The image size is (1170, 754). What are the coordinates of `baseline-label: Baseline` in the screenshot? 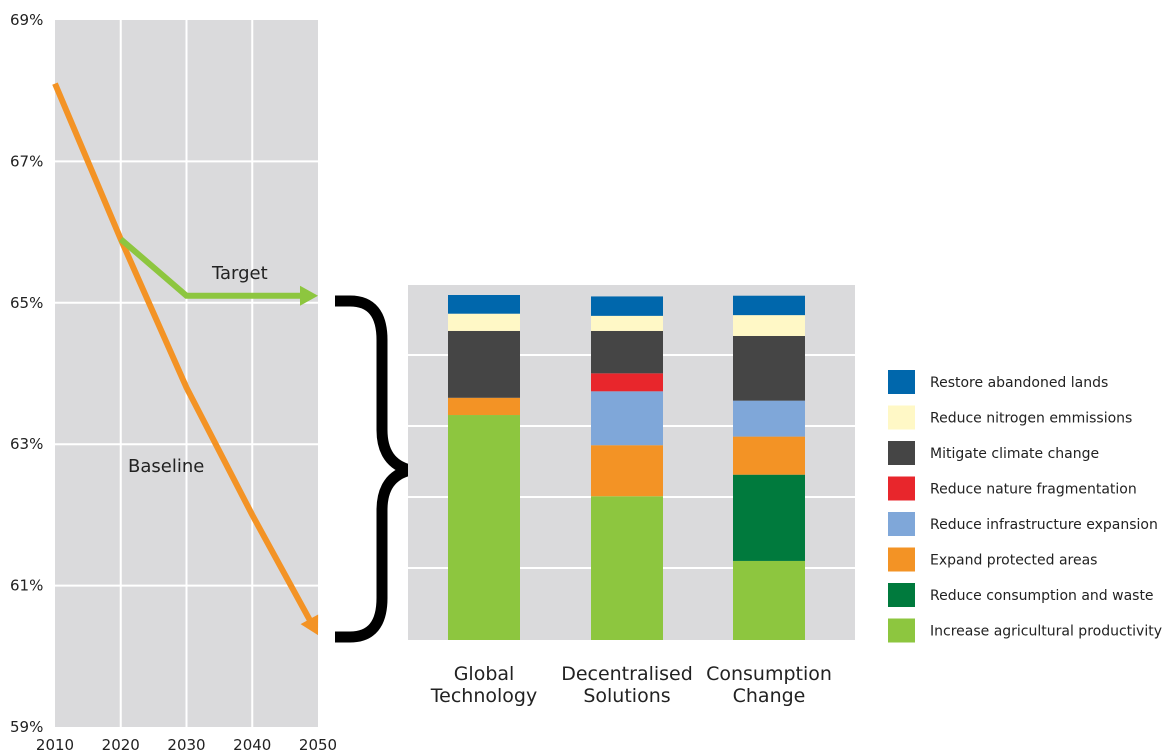 It's located at (166, 466).